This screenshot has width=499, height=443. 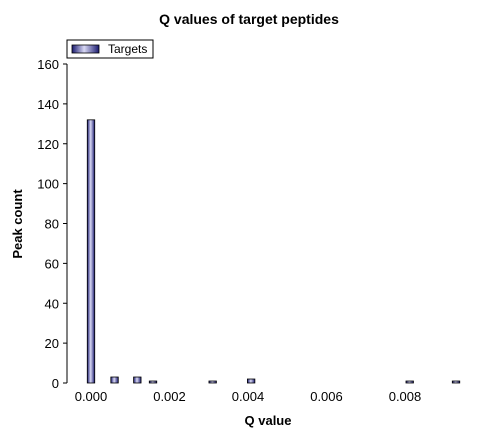 What do you see at coordinates (52, 263) in the screenshot?
I see `y-tick-label: 60` at bounding box center [52, 263].